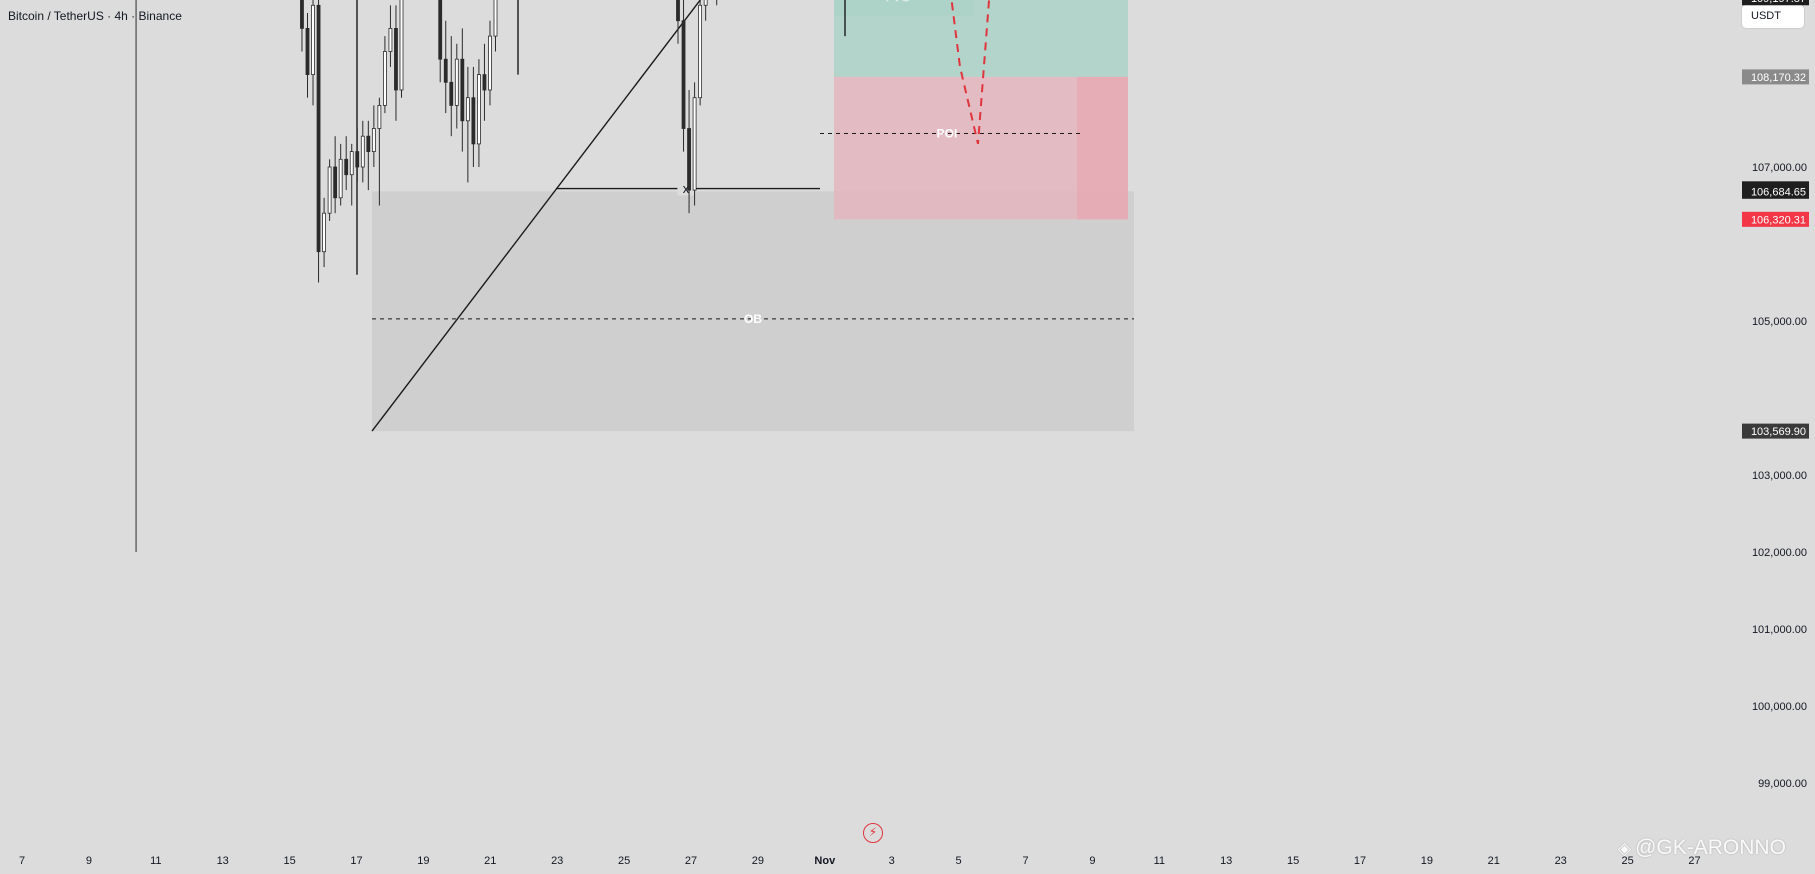 This screenshot has width=1815, height=874. Describe the element at coordinates (1779, 168) in the screenshot. I see `price-tick: 107,000.00` at that location.